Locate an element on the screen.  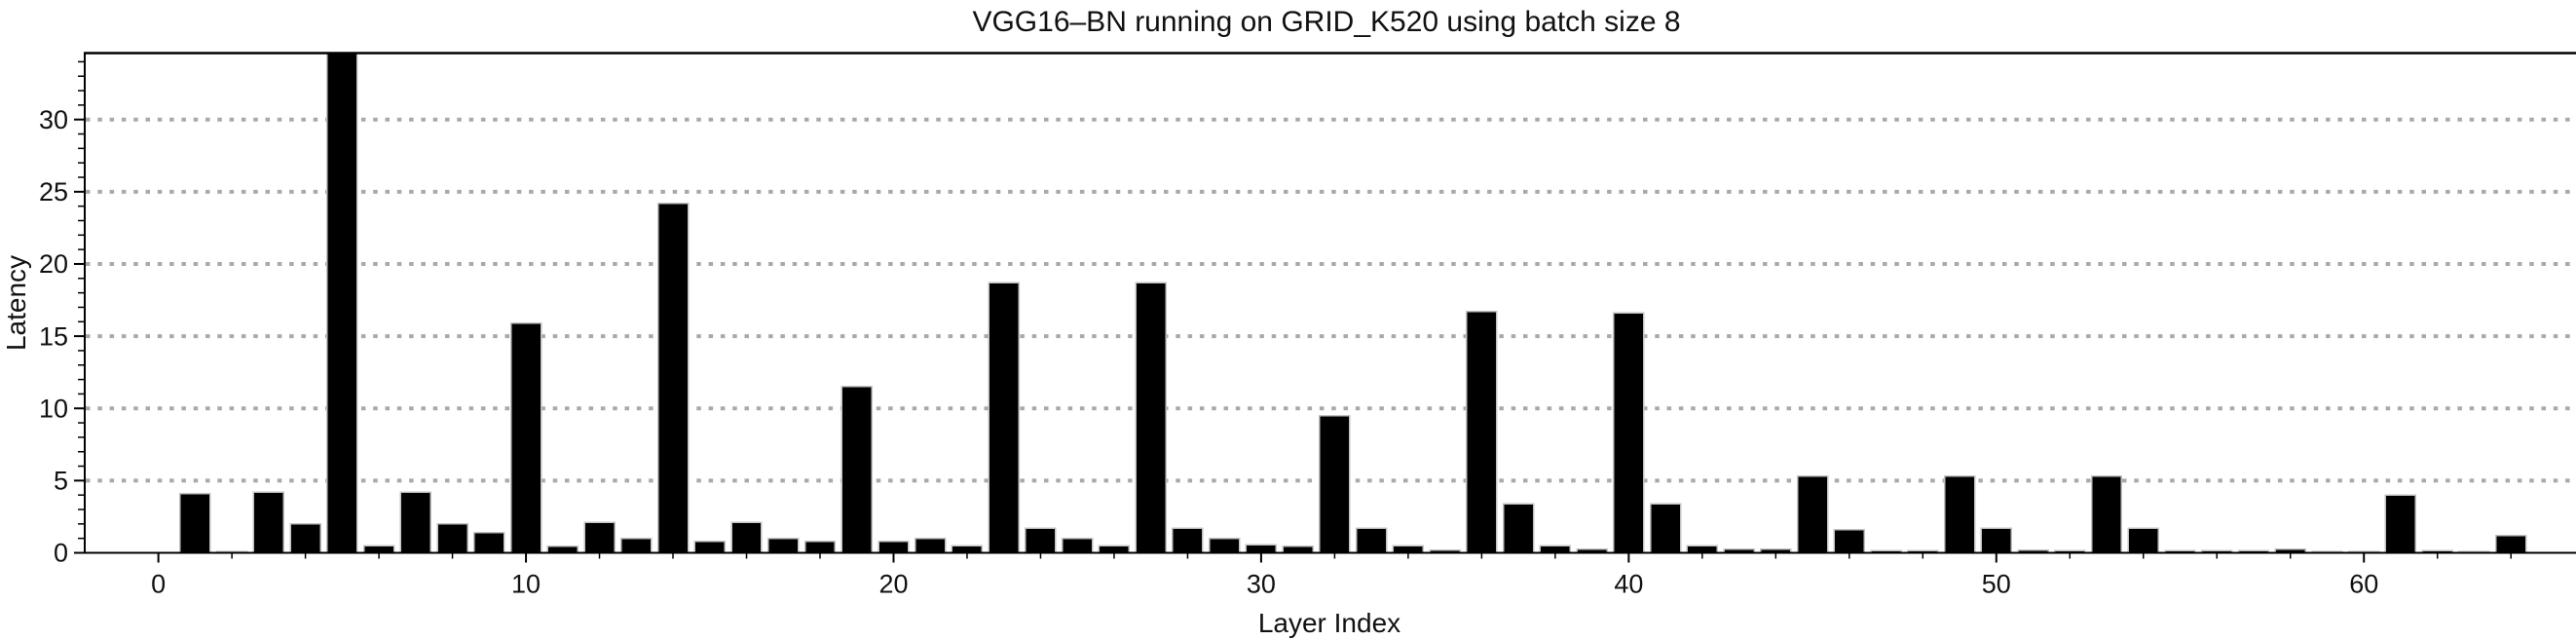
y-axis-label: Latency is located at coordinates (16, 303).